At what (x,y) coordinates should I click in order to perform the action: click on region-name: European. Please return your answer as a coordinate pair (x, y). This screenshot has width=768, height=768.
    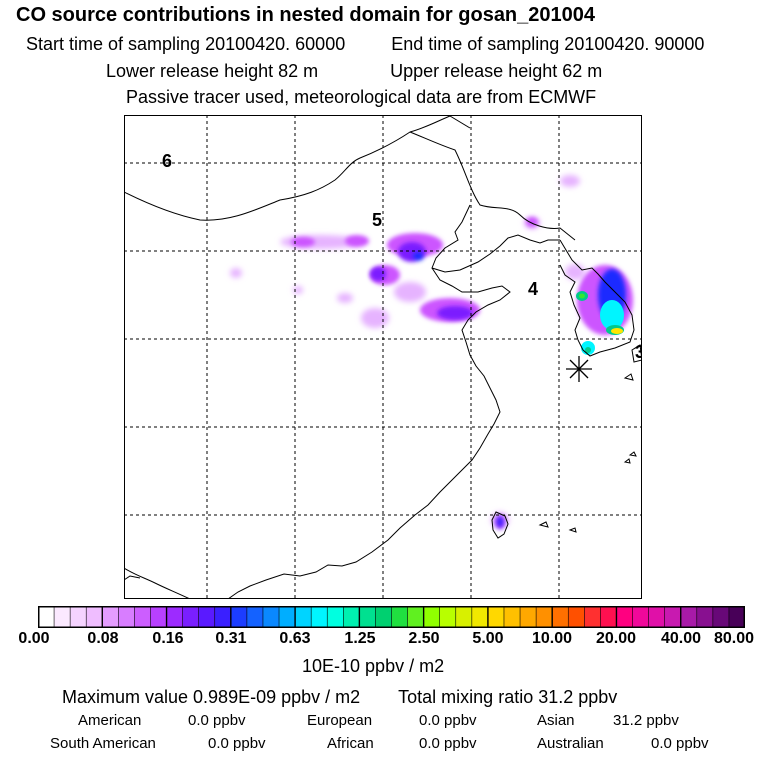
    Looking at the image, I should click on (340, 720).